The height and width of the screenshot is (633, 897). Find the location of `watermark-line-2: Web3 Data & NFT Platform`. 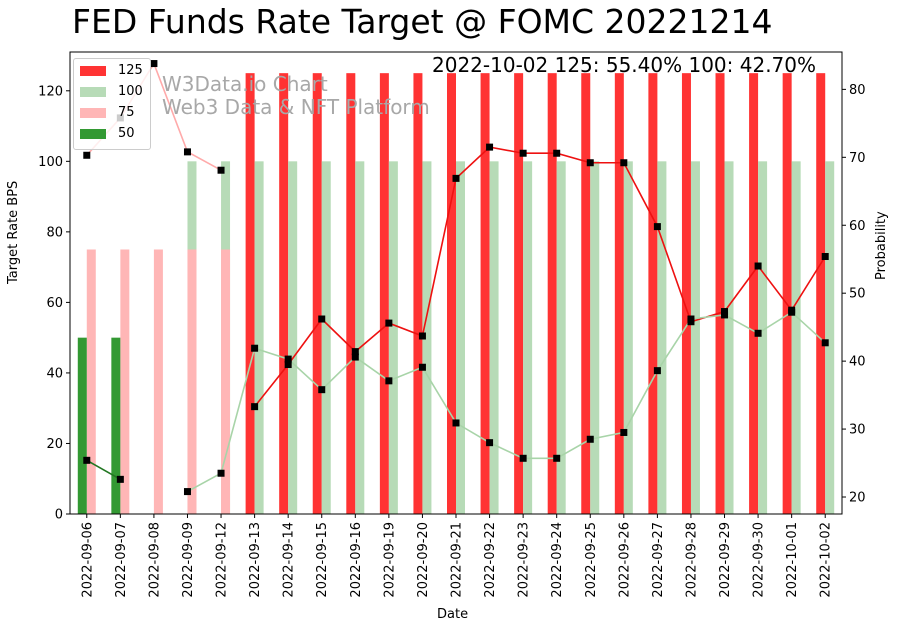

watermark-line-2: Web3 Data & NFT Platform is located at coordinates (296, 107).